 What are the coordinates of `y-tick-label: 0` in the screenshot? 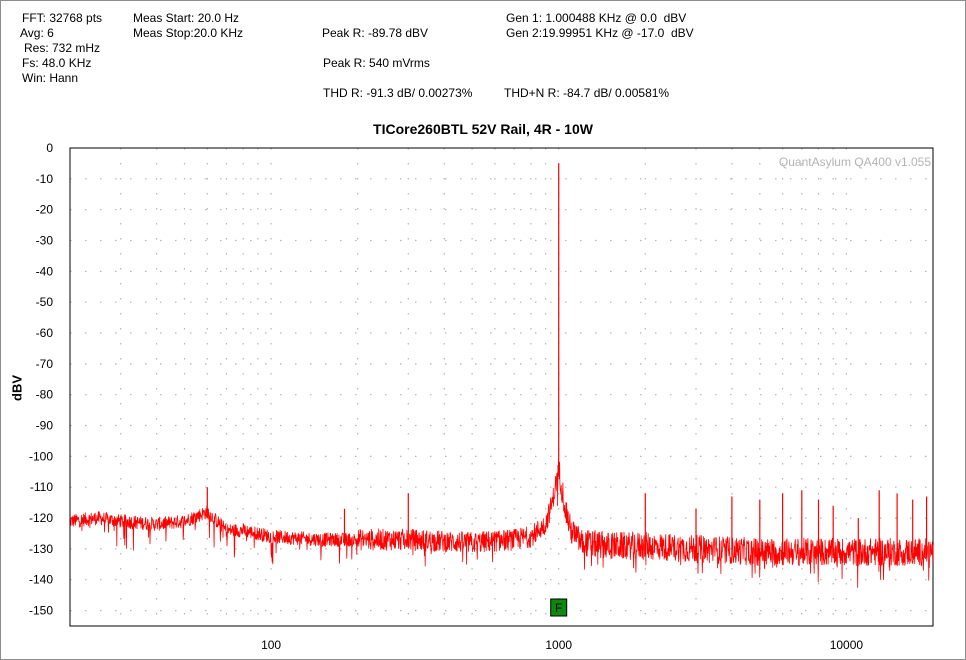 It's located at (49, 148).